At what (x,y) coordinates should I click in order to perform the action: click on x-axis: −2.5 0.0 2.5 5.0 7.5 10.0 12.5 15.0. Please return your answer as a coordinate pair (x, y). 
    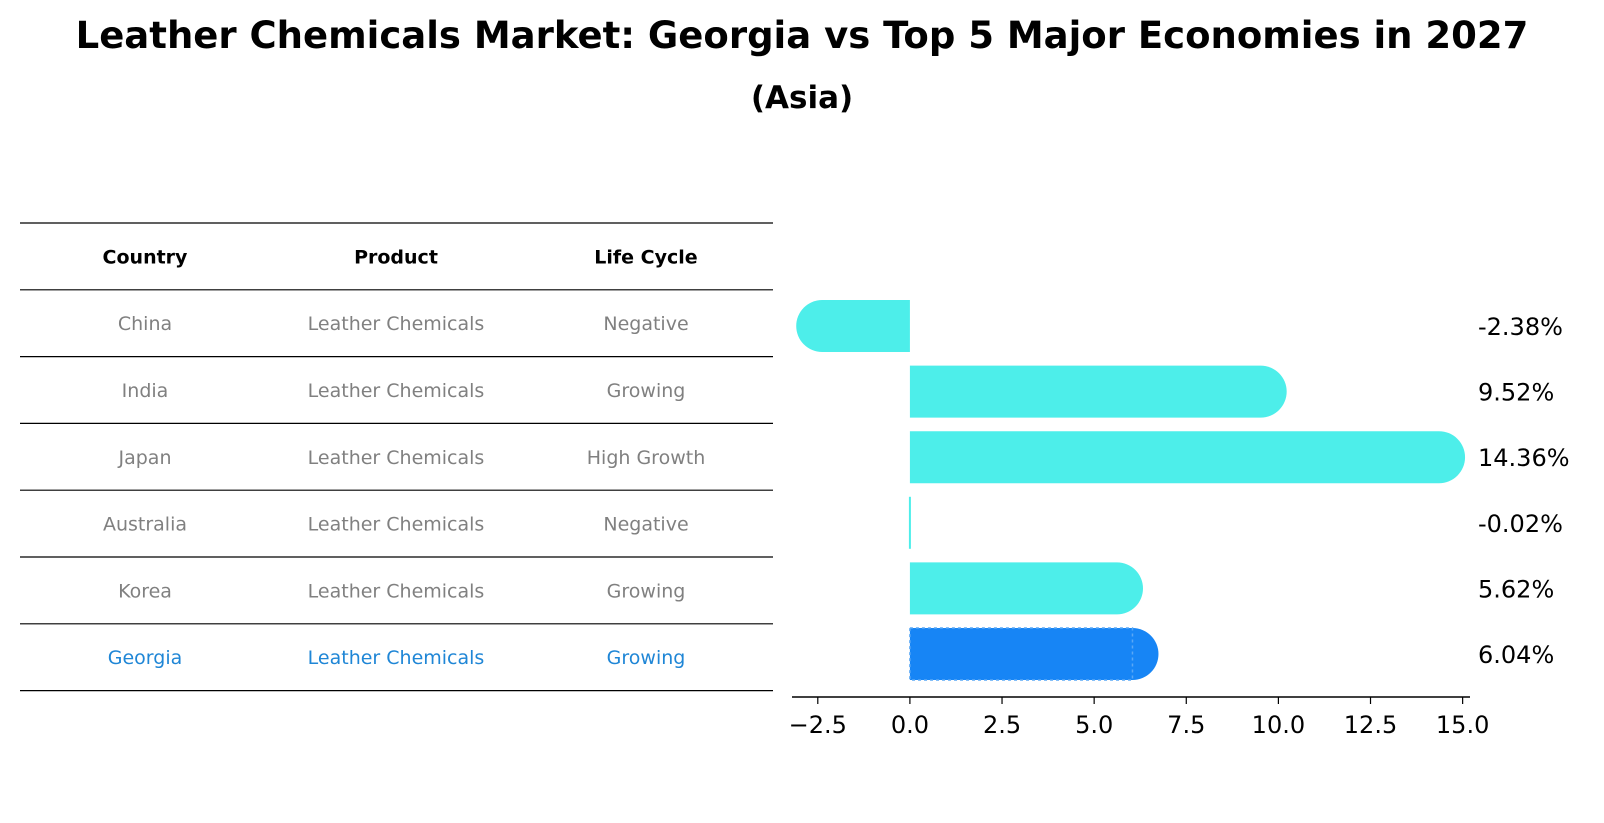
    Looking at the image, I should click on (1139, 717).